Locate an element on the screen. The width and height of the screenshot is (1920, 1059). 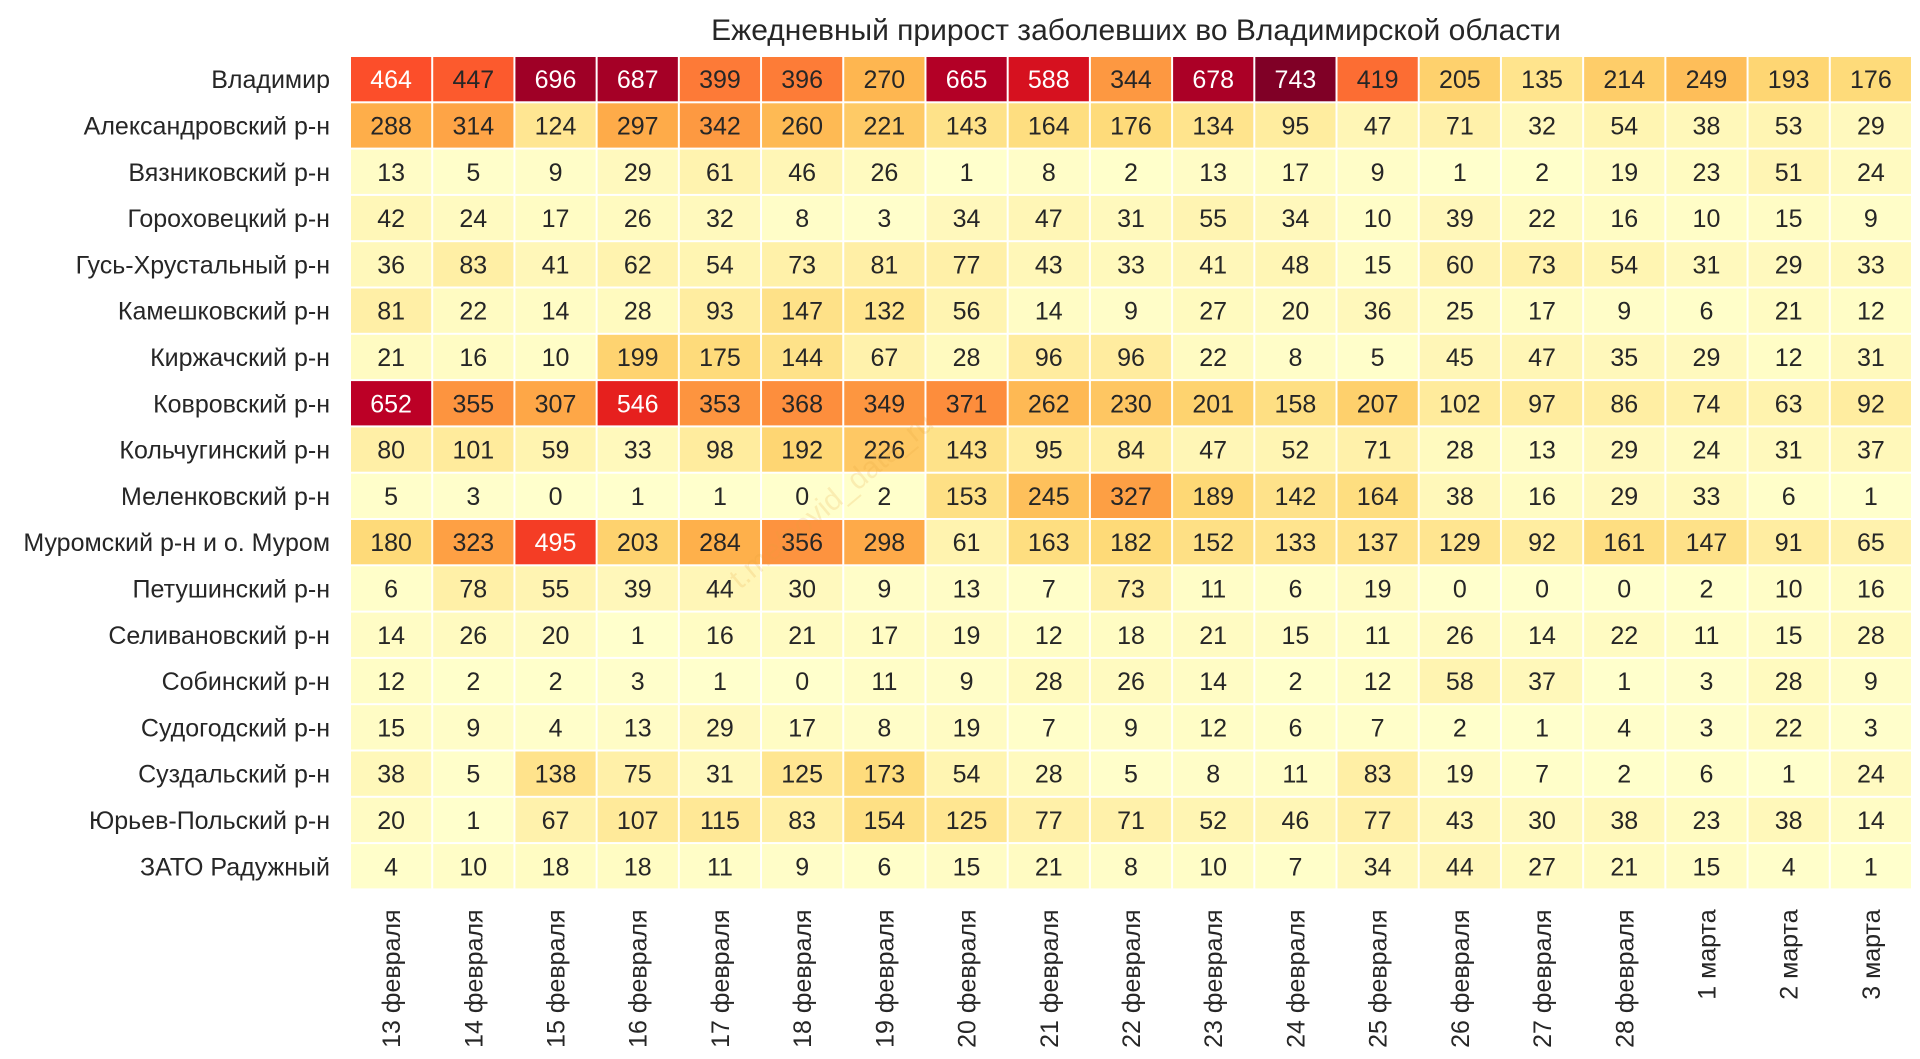
cell-value: 4 is located at coordinates (391, 867).